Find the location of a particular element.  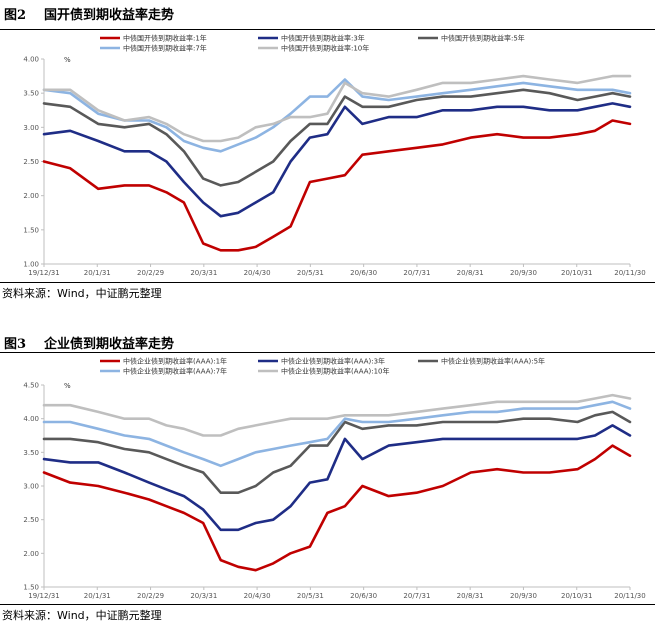

fig2-x-tick-label: 20/10/31 is located at coordinates (576, 596).